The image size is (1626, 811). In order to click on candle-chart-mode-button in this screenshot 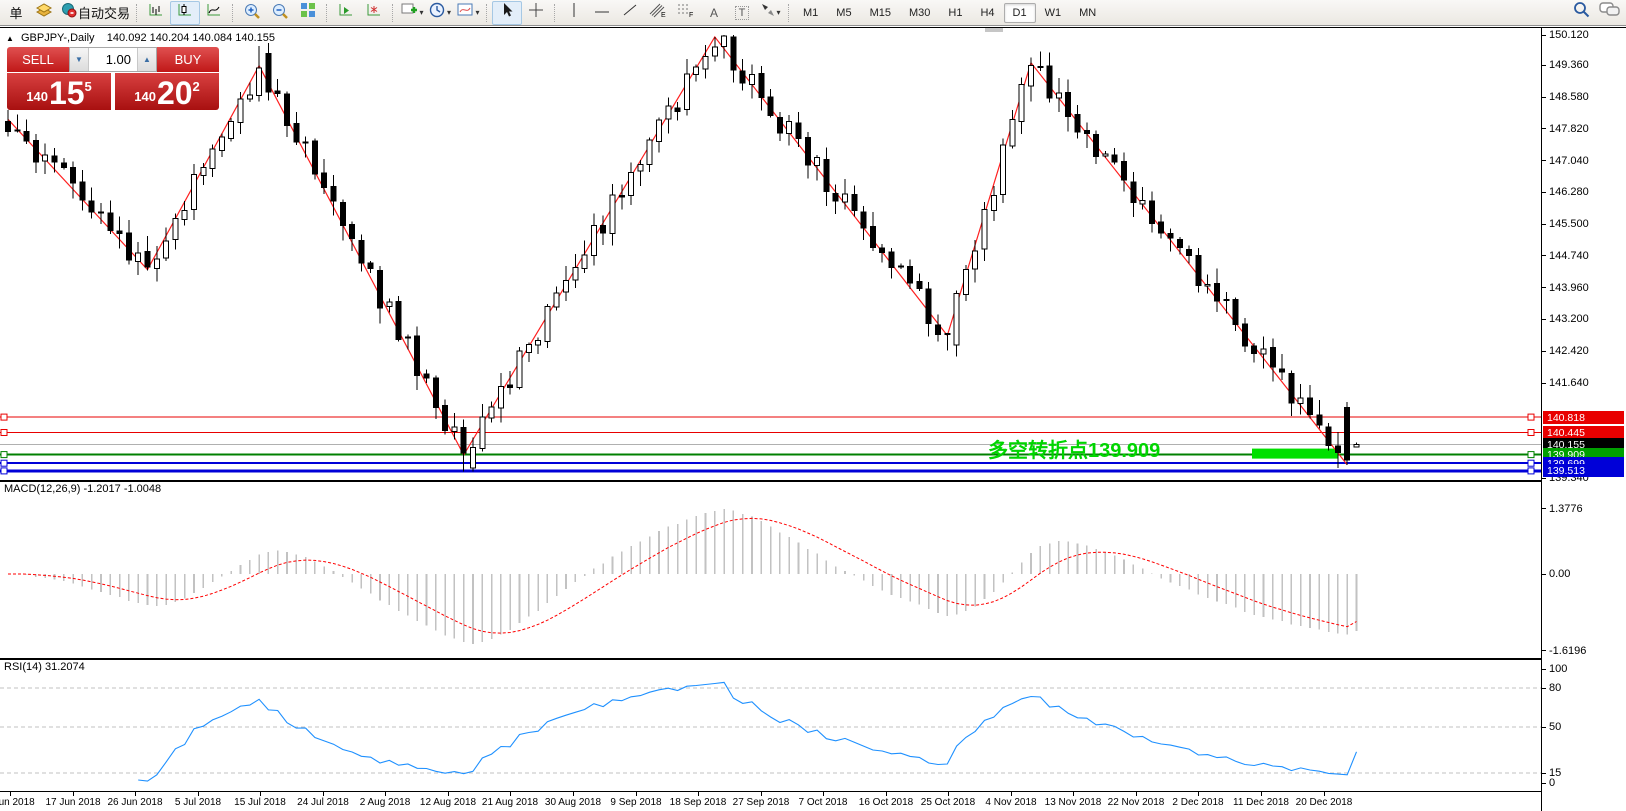, I will do `click(185, 12)`.